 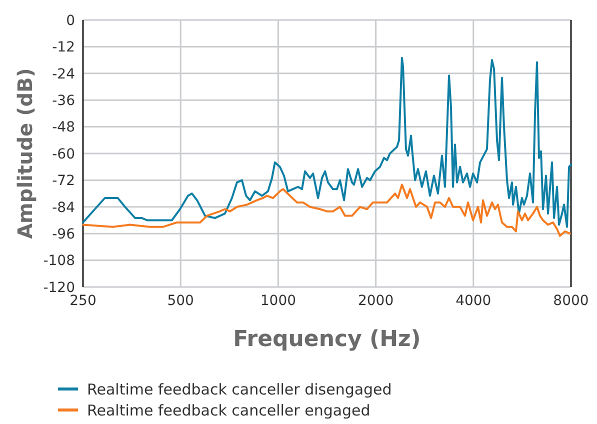 What do you see at coordinates (239, 389) in the screenshot?
I see `legend-label: Realtime feedback canceller disengaged` at bounding box center [239, 389].